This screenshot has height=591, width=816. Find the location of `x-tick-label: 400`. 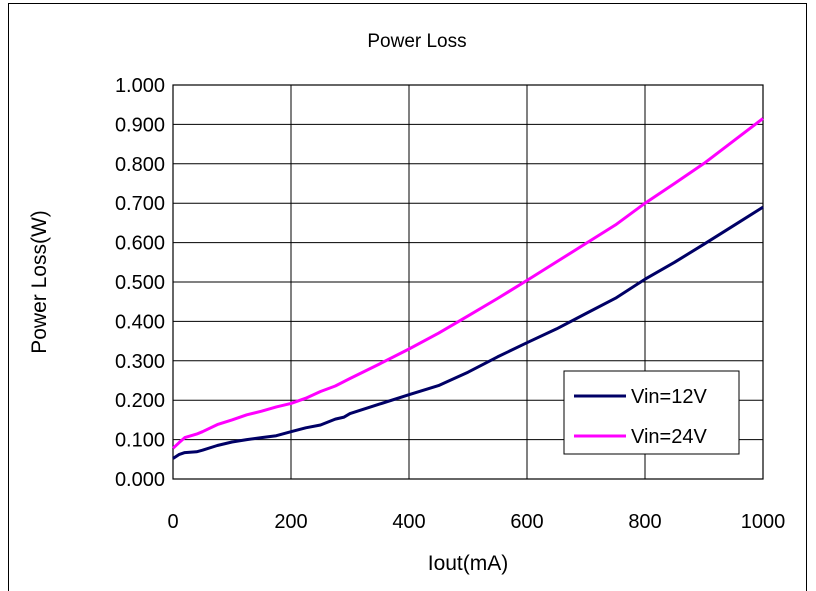

x-tick-label: 400 is located at coordinates (408, 522).